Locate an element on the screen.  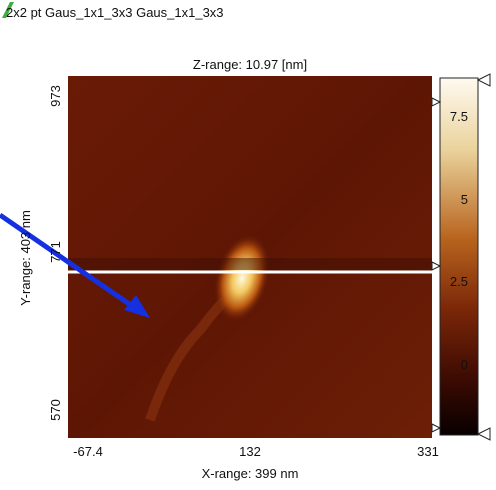
range-markers is located at coordinates (461, 257).